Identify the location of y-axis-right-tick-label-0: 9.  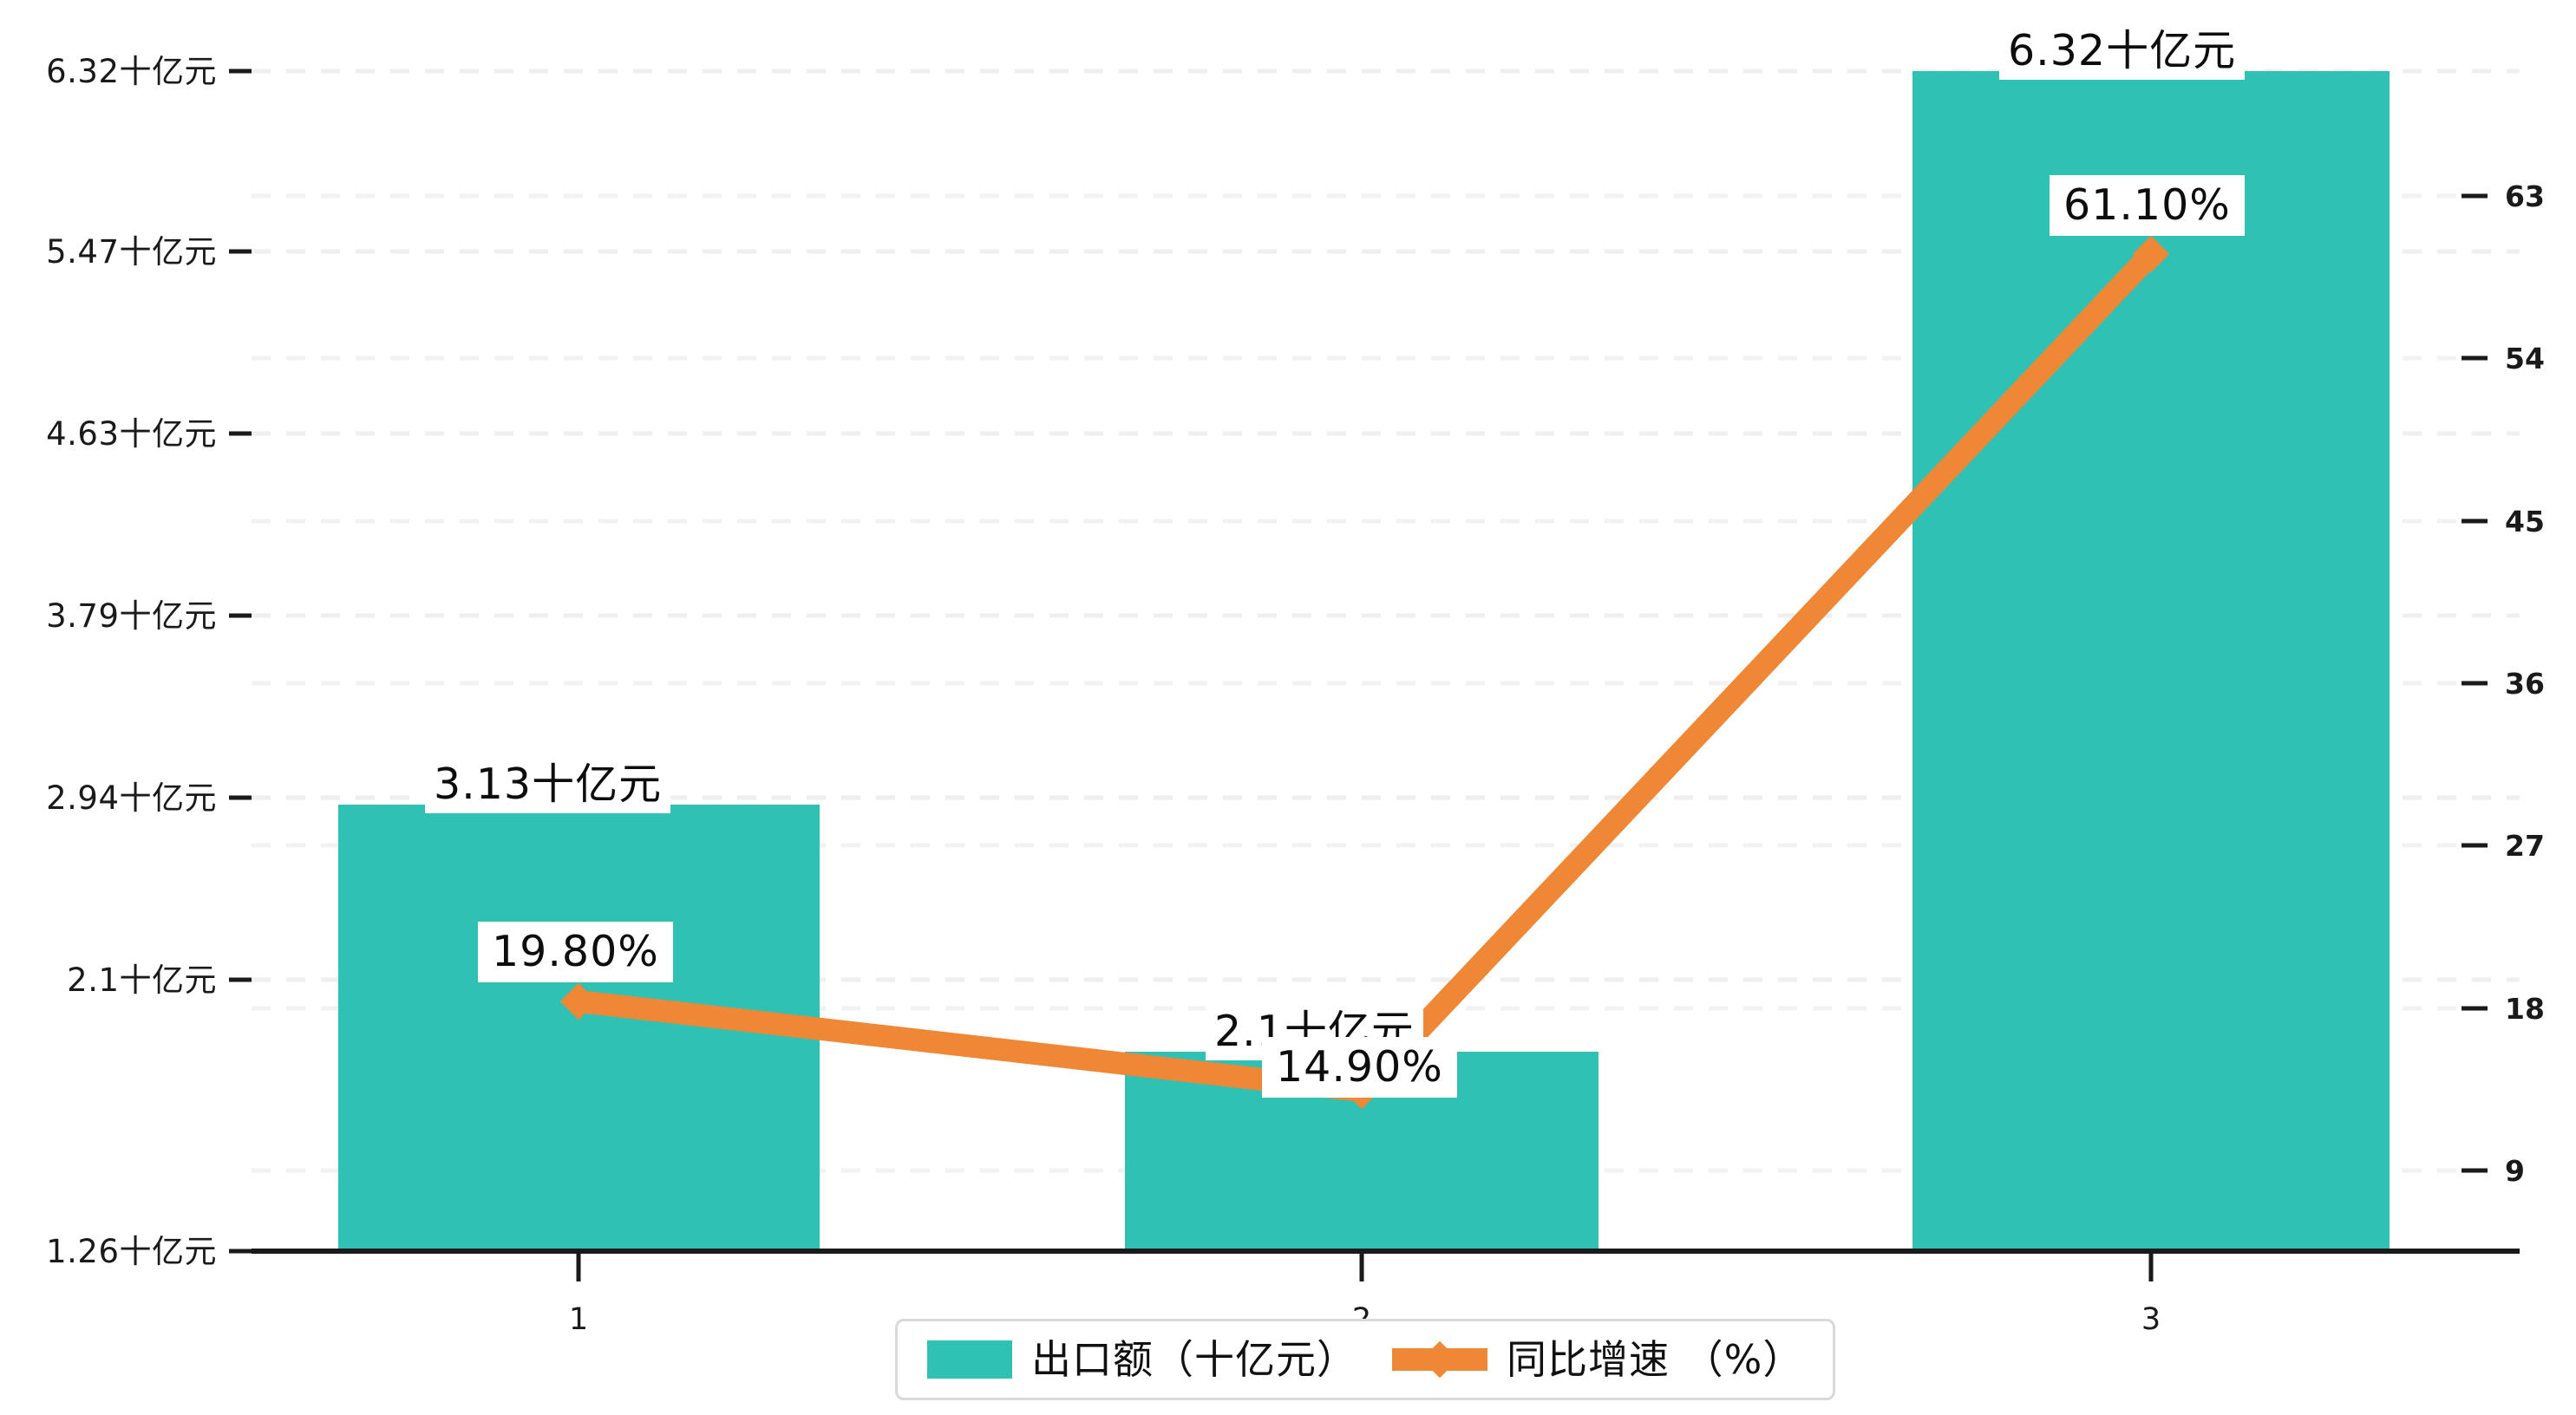
(2515, 1171).